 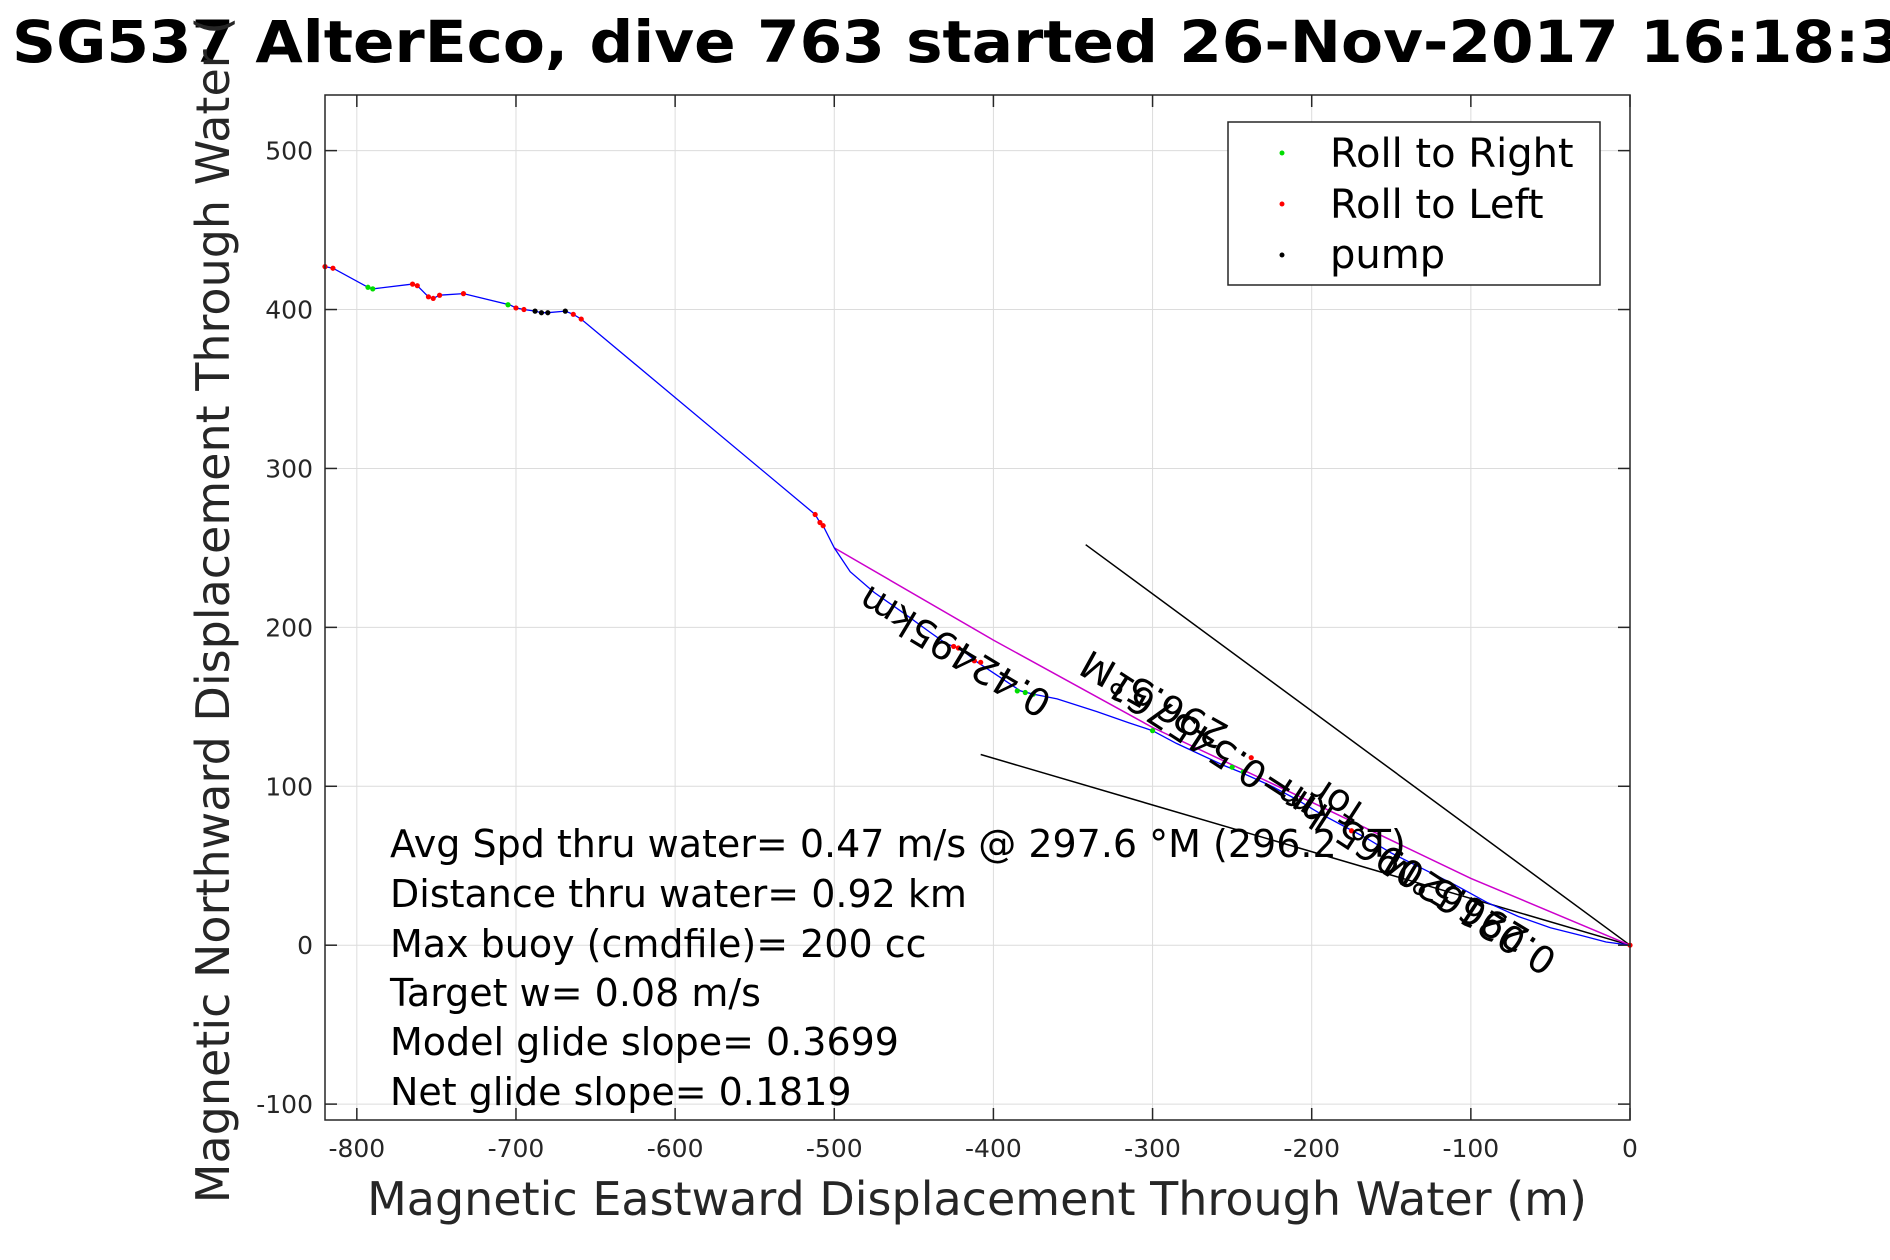 What do you see at coordinates (1387, 255) in the screenshot?
I see `legend-label-pump: pump` at bounding box center [1387, 255].